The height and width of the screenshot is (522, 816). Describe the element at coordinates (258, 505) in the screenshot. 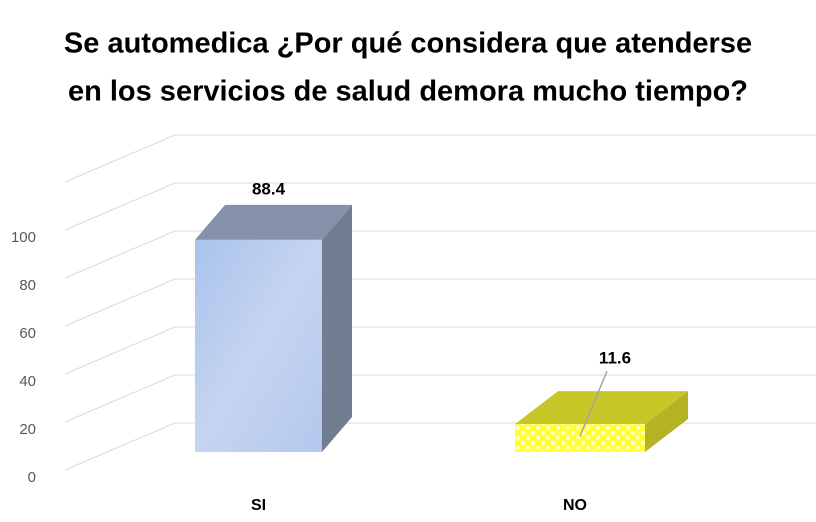

I see `x-tick-label: SI` at that location.